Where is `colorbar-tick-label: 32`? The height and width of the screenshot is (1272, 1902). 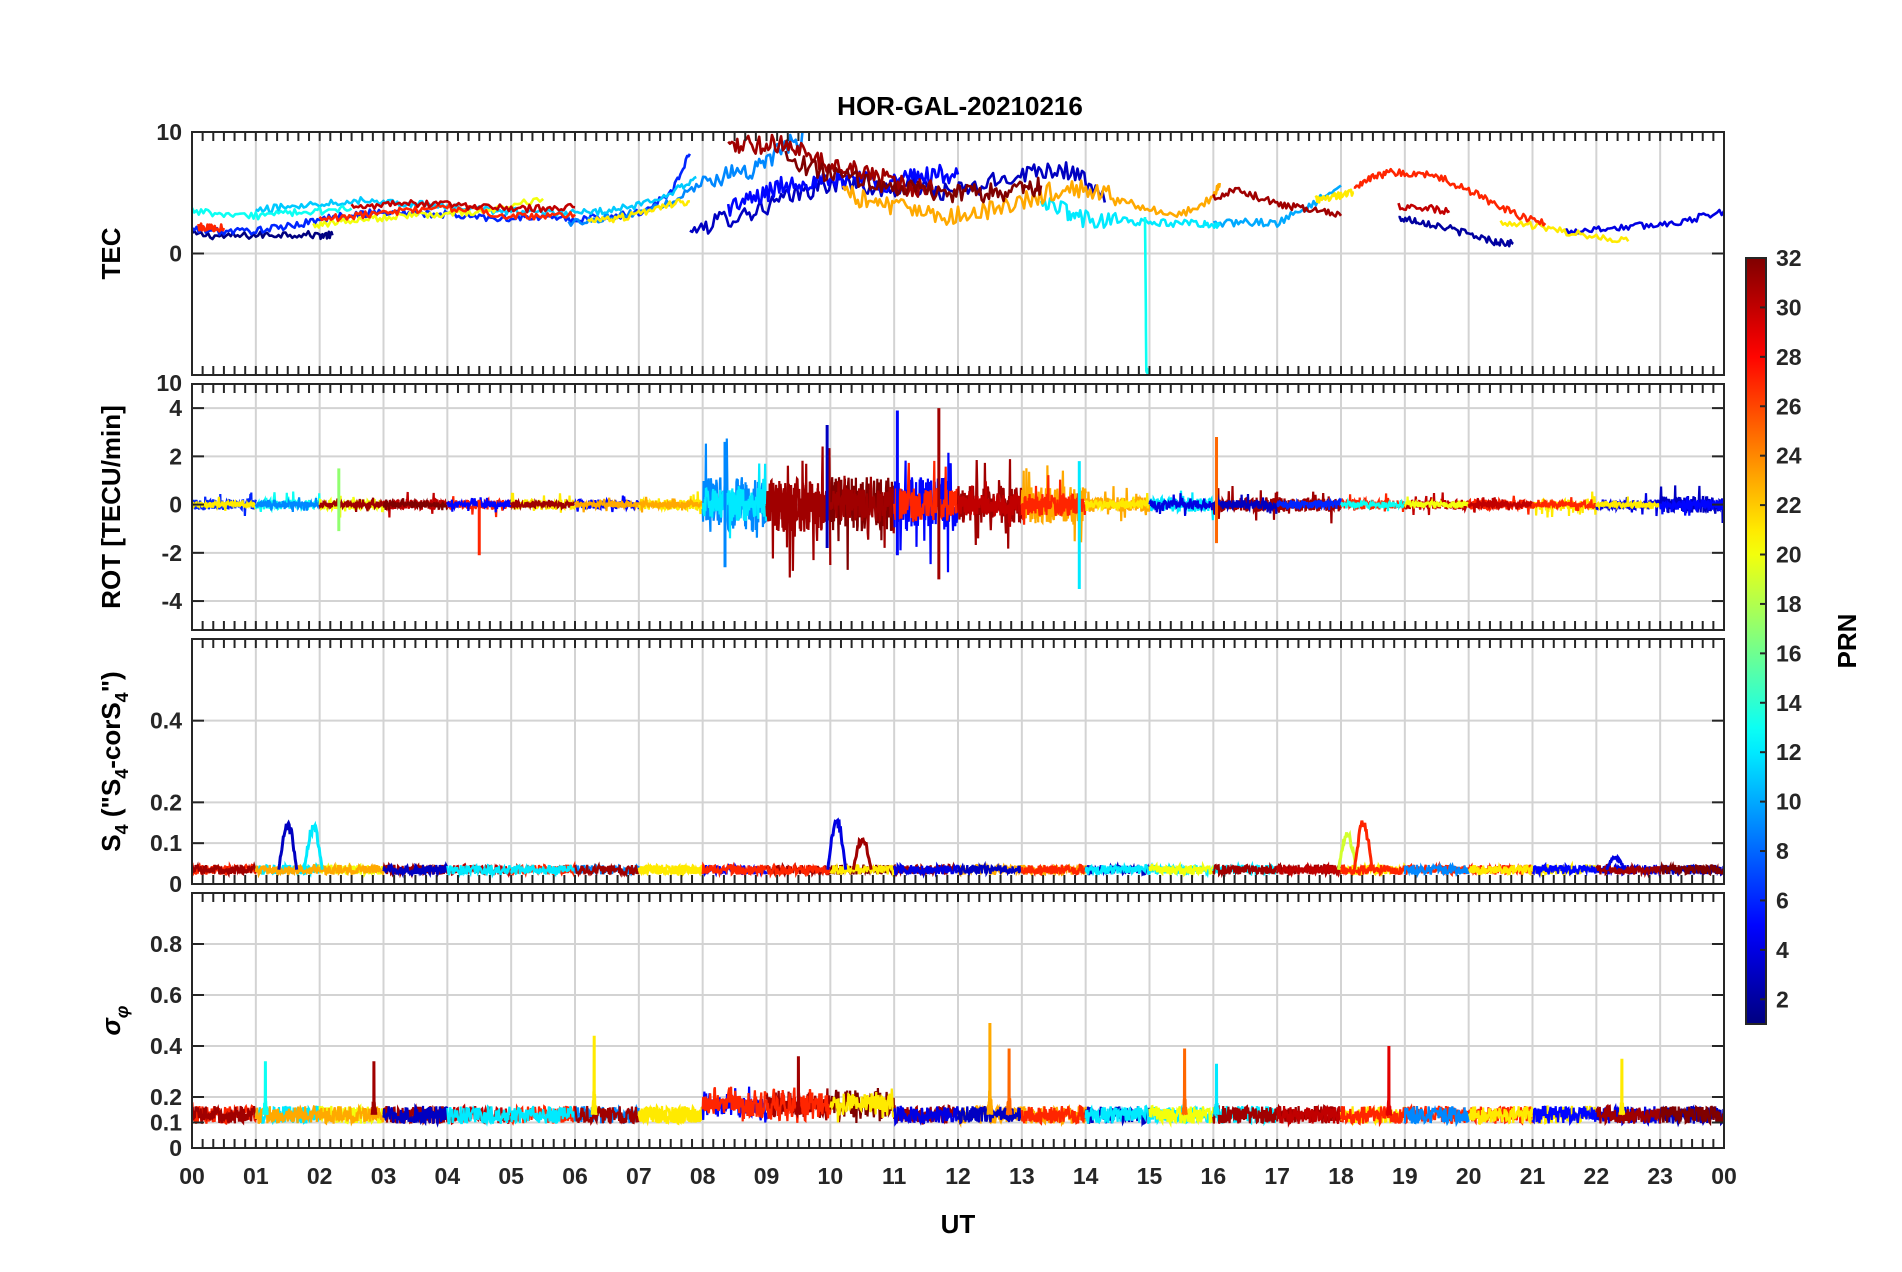
colorbar-tick-label: 32 is located at coordinates (1789, 258).